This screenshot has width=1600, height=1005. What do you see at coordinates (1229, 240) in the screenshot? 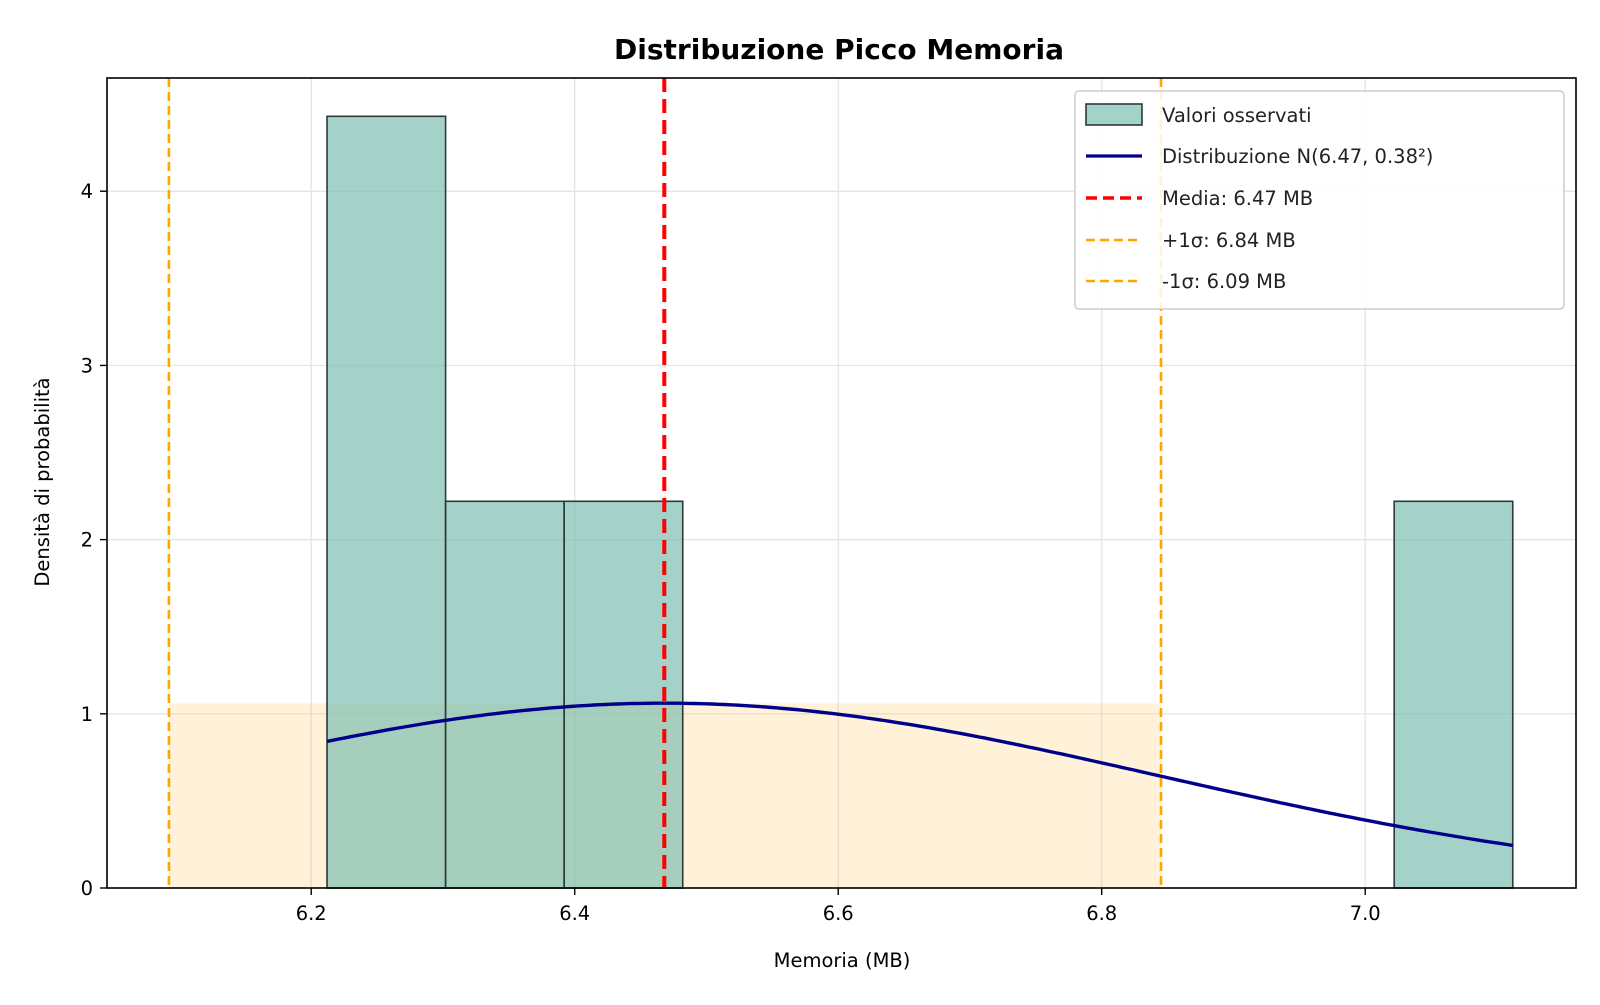
I see `legend-label-plus-sigma: +1σ: 6.84 MB` at bounding box center [1229, 240].